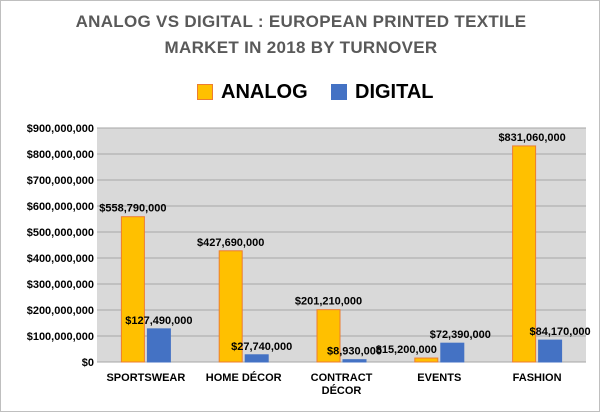 This screenshot has height=412, width=600. What do you see at coordinates (60, 207) in the screenshot?
I see `y-tick-label: $600,000,000` at bounding box center [60, 207].